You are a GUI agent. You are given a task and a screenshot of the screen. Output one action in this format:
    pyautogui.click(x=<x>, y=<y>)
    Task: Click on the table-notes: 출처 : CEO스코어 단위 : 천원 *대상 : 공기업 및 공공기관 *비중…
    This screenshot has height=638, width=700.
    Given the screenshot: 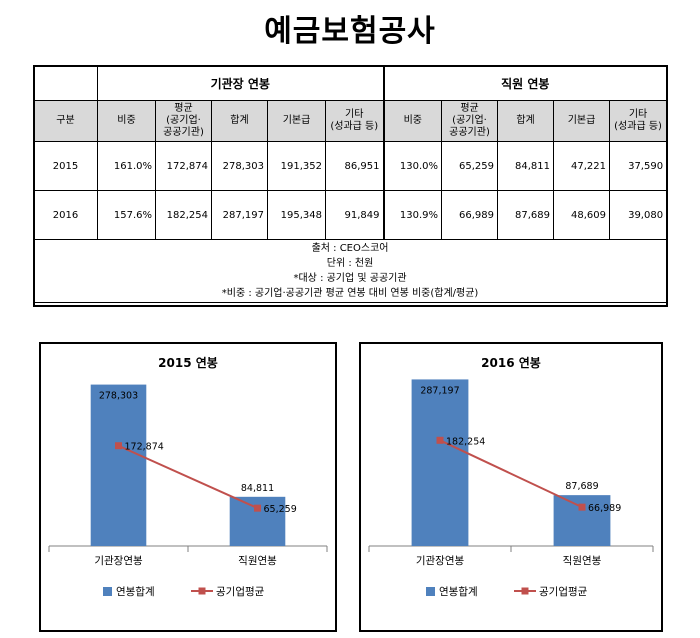 What is the action you would take?
    pyautogui.click(x=350, y=271)
    